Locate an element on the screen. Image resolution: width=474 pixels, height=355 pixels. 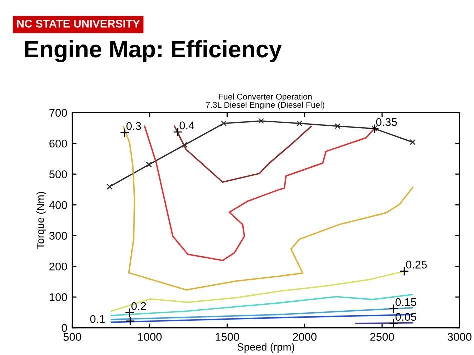
text: 7.3L Diesel Engine (Diesel Fuel) is located at coordinates (265, 106).